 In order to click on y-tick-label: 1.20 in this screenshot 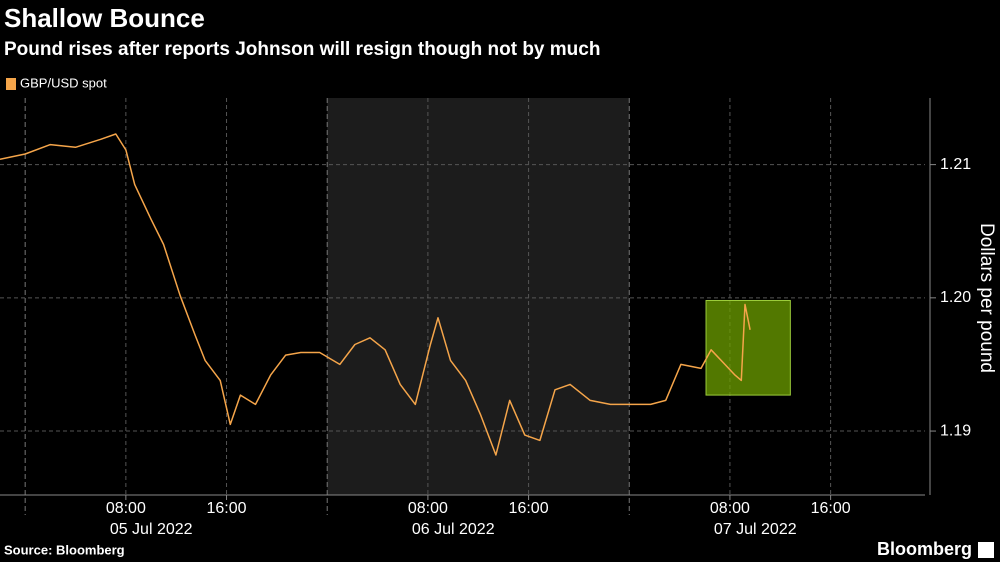, I will do `click(955, 297)`.